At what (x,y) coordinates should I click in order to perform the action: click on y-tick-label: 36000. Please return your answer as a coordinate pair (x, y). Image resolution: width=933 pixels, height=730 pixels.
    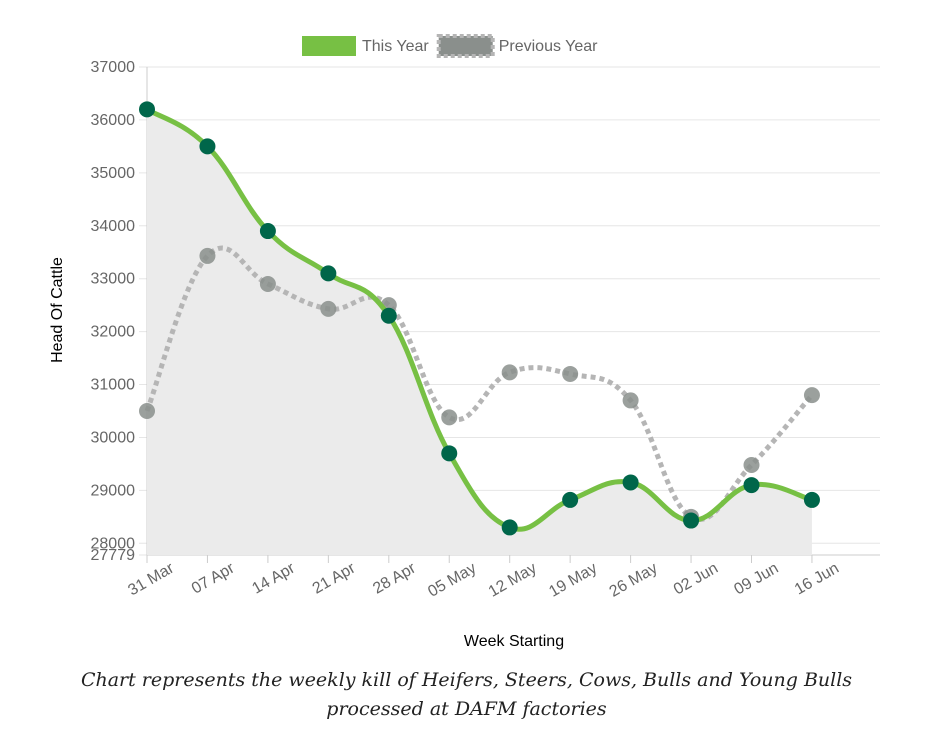
    Looking at the image, I should click on (113, 120).